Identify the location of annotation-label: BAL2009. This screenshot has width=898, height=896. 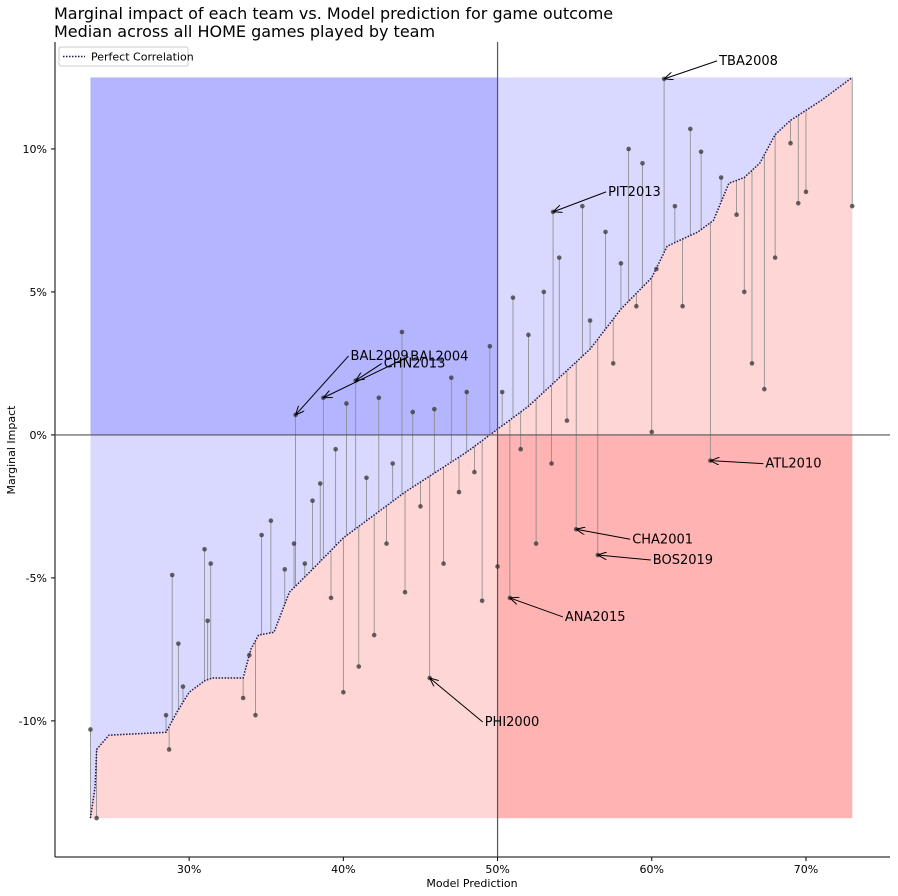
(380, 356).